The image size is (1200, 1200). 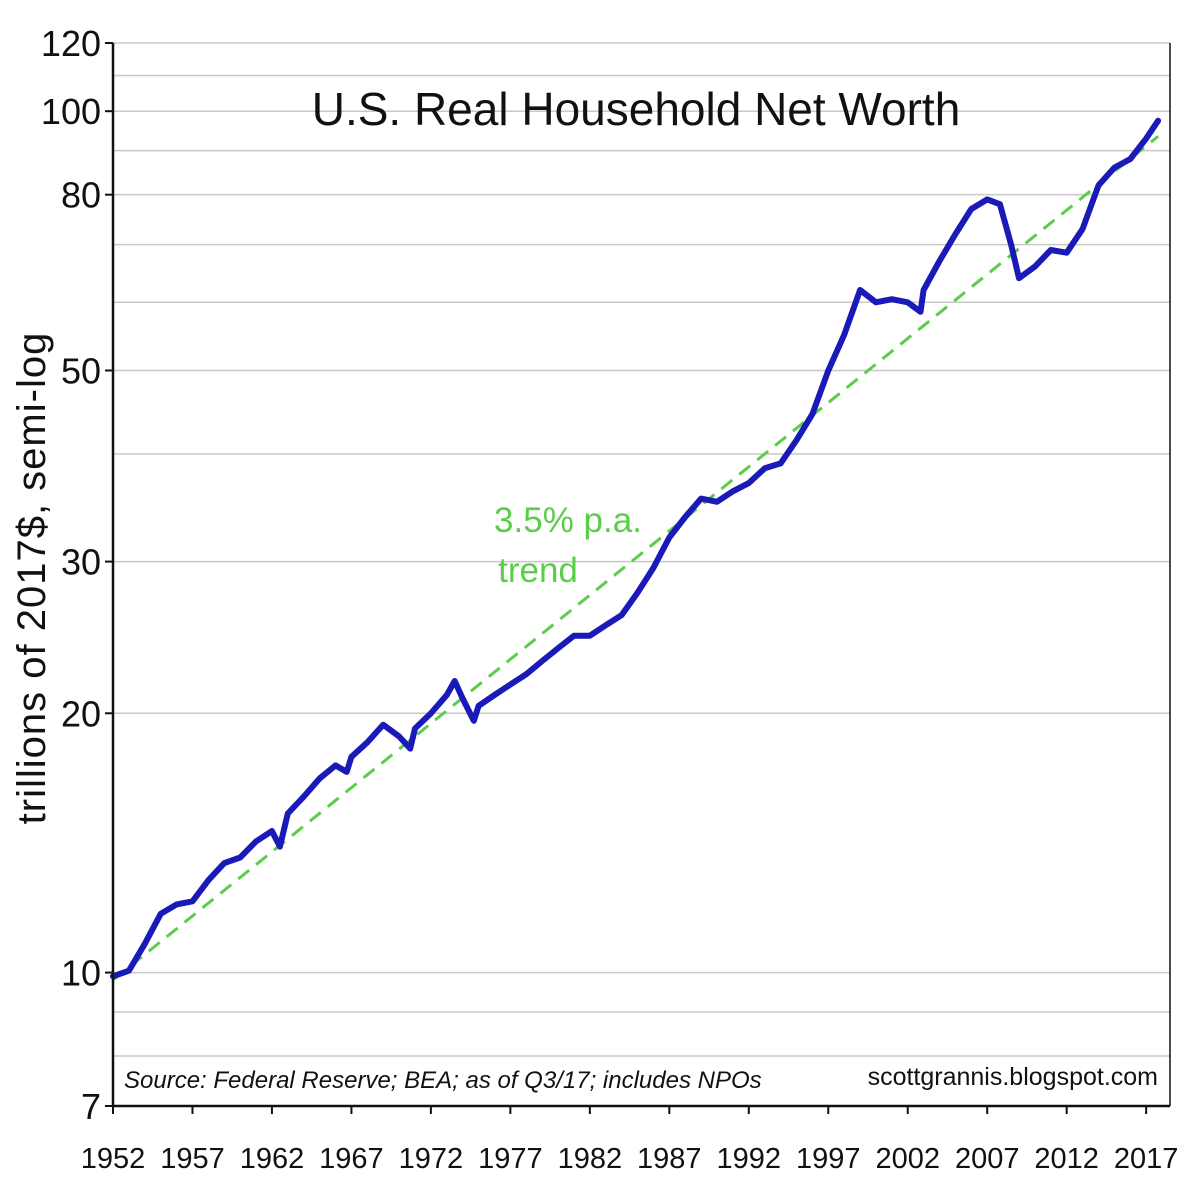 What do you see at coordinates (828, 1159) in the screenshot?
I see `x-tick-label: 1997` at bounding box center [828, 1159].